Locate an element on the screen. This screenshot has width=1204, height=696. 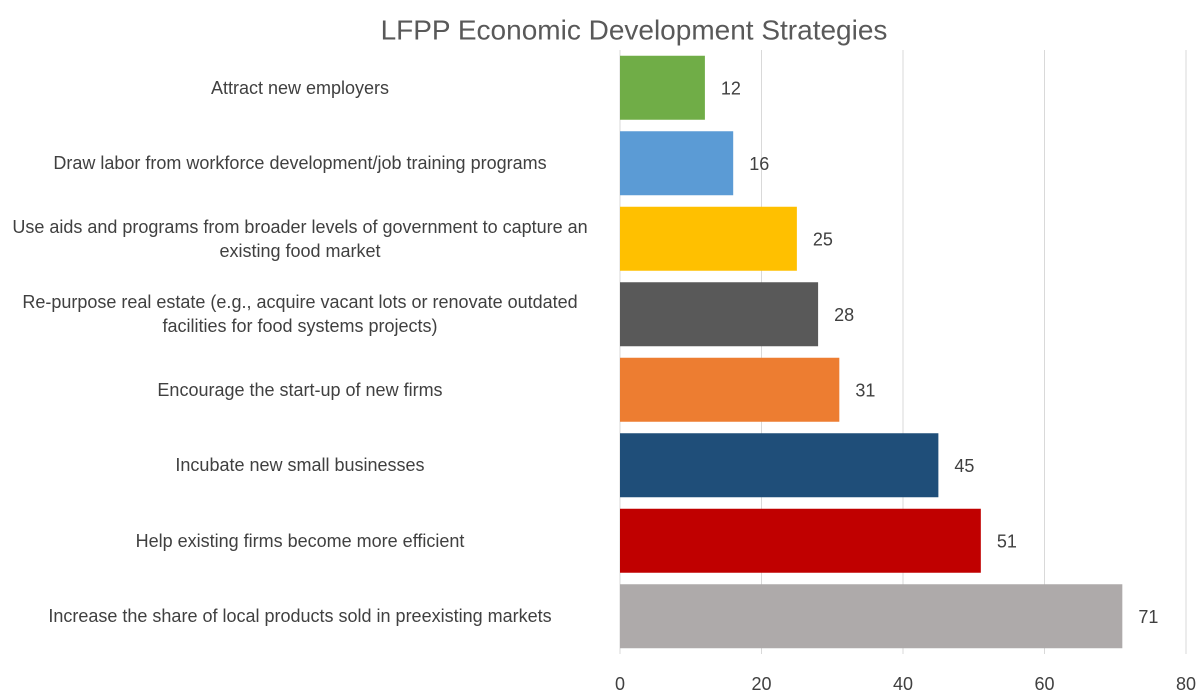
data-label: 16 is located at coordinates (759, 164).